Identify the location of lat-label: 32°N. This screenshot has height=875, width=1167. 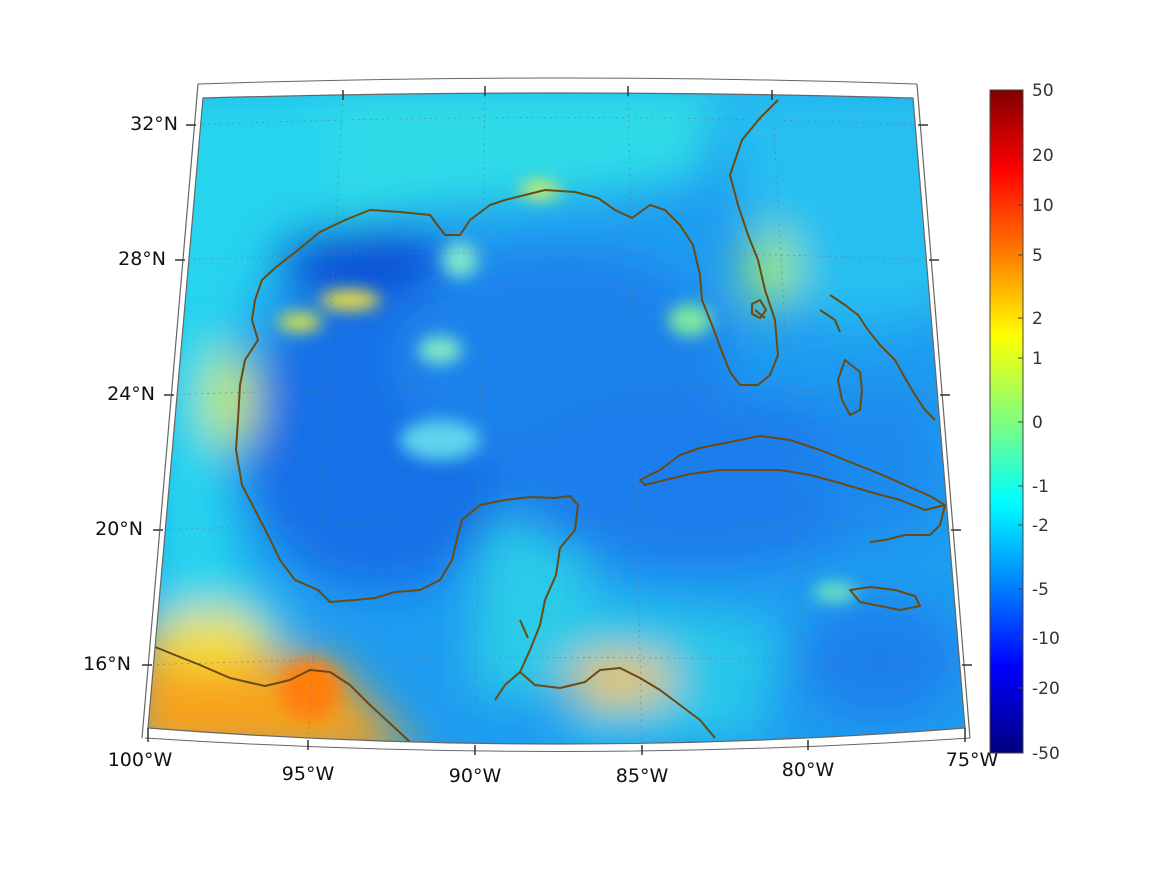
(154, 124).